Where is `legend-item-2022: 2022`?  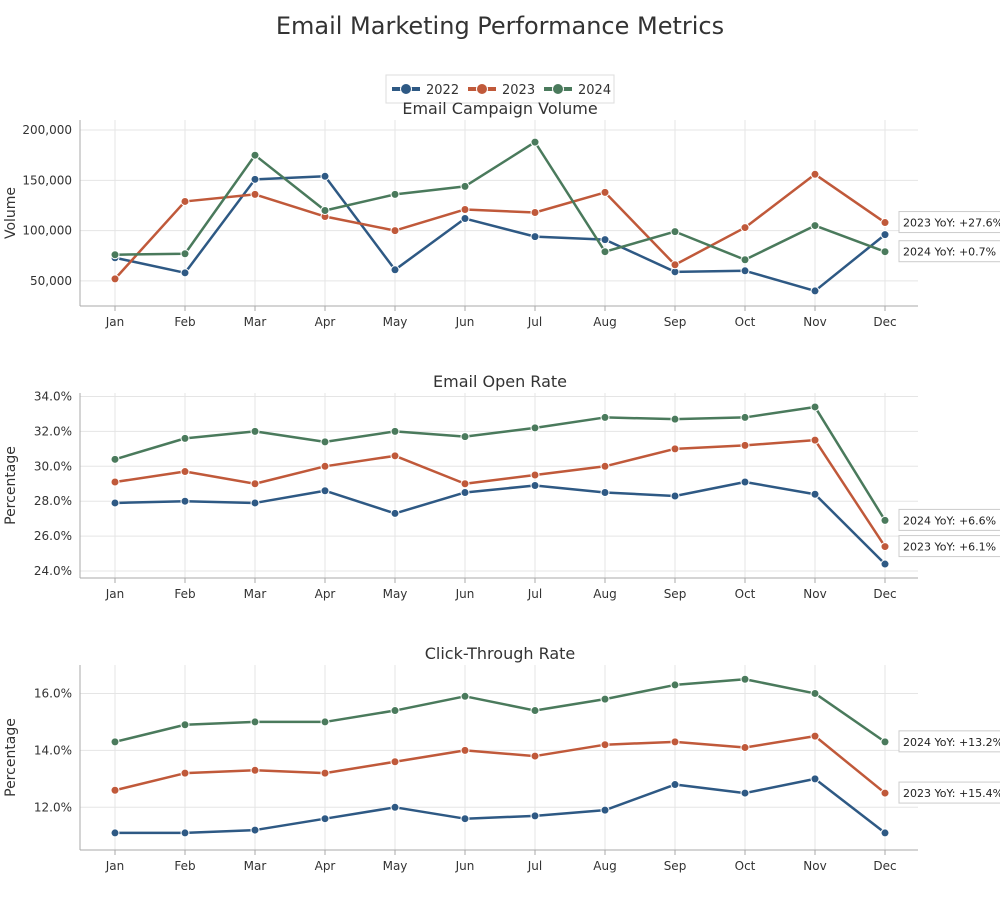
legend-item-2022: 2022 is located at coordinates (425, 90).